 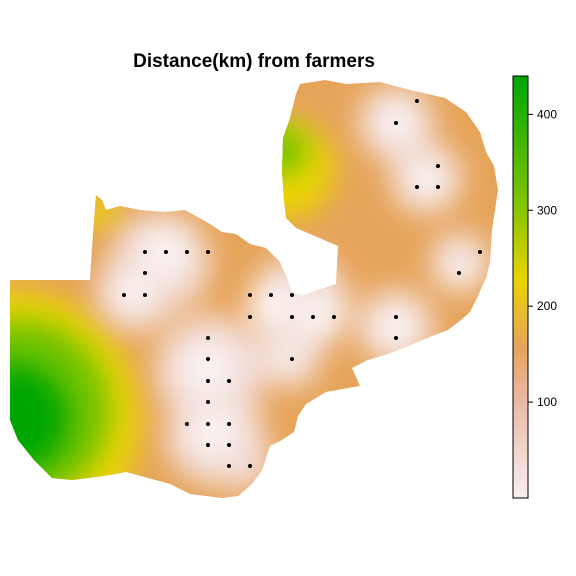 I want to click on legend-tick-label: 200, so click(x=547, y=306).